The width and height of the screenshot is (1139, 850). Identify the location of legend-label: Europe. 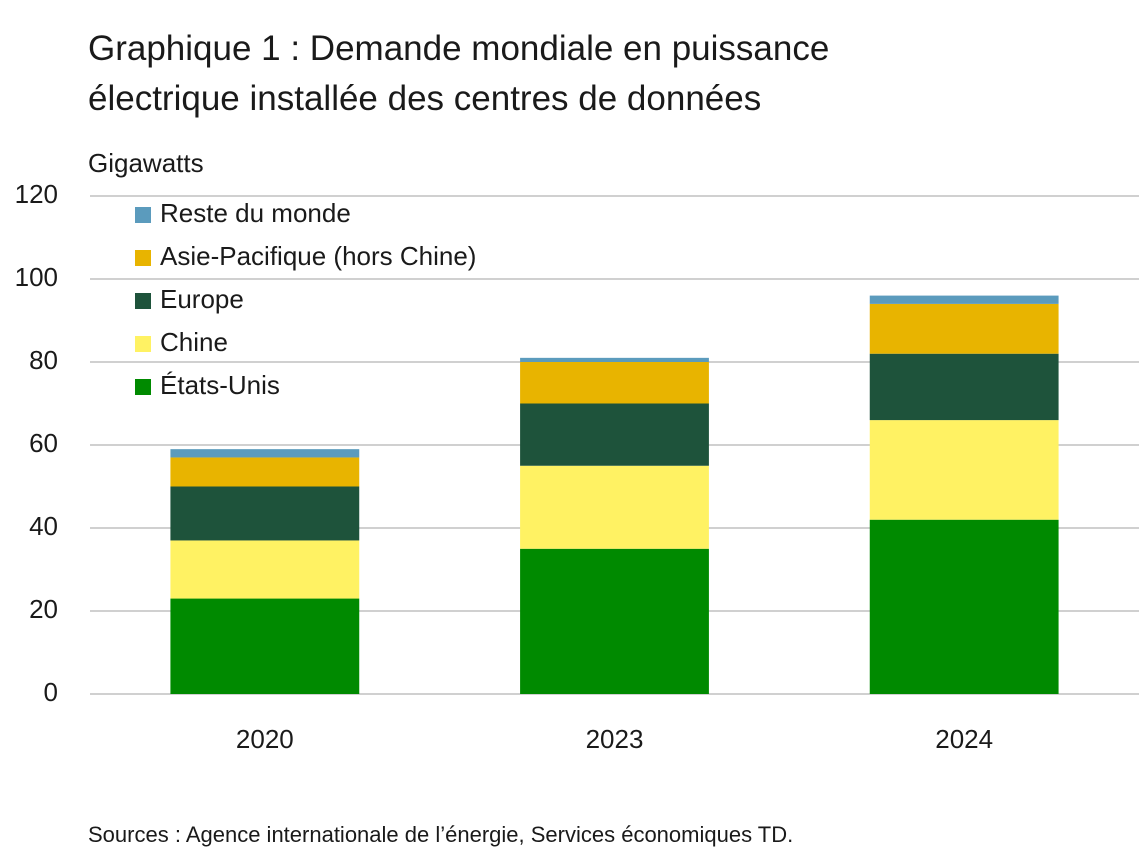
(202, 299).